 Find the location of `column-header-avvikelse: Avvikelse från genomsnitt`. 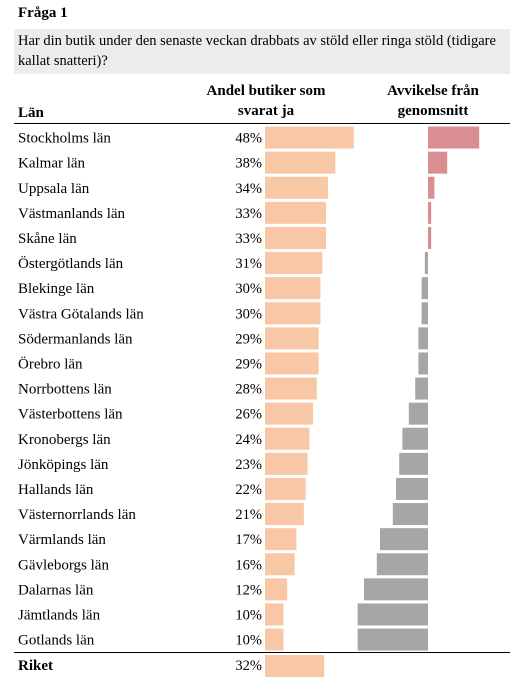

column-header-avvikelse: Avvikelse från genomsnitt is located at coordinates (433, 101).